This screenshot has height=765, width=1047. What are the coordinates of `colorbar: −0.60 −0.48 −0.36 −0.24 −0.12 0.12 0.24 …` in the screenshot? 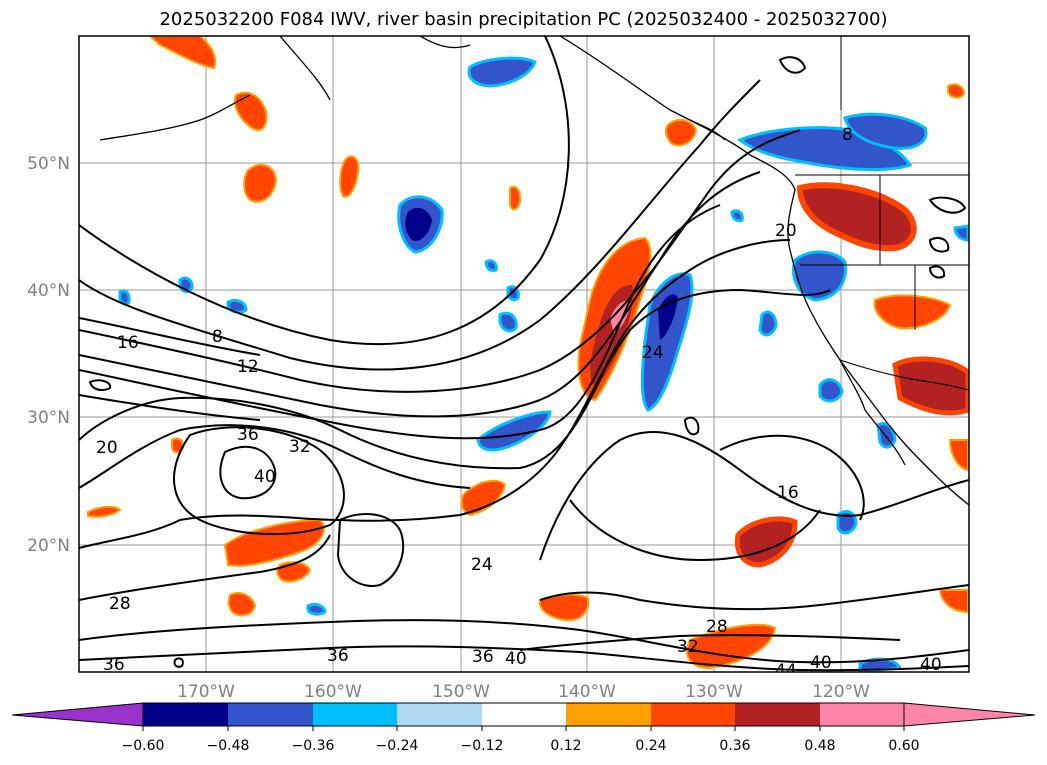 It's located at (523, 728).